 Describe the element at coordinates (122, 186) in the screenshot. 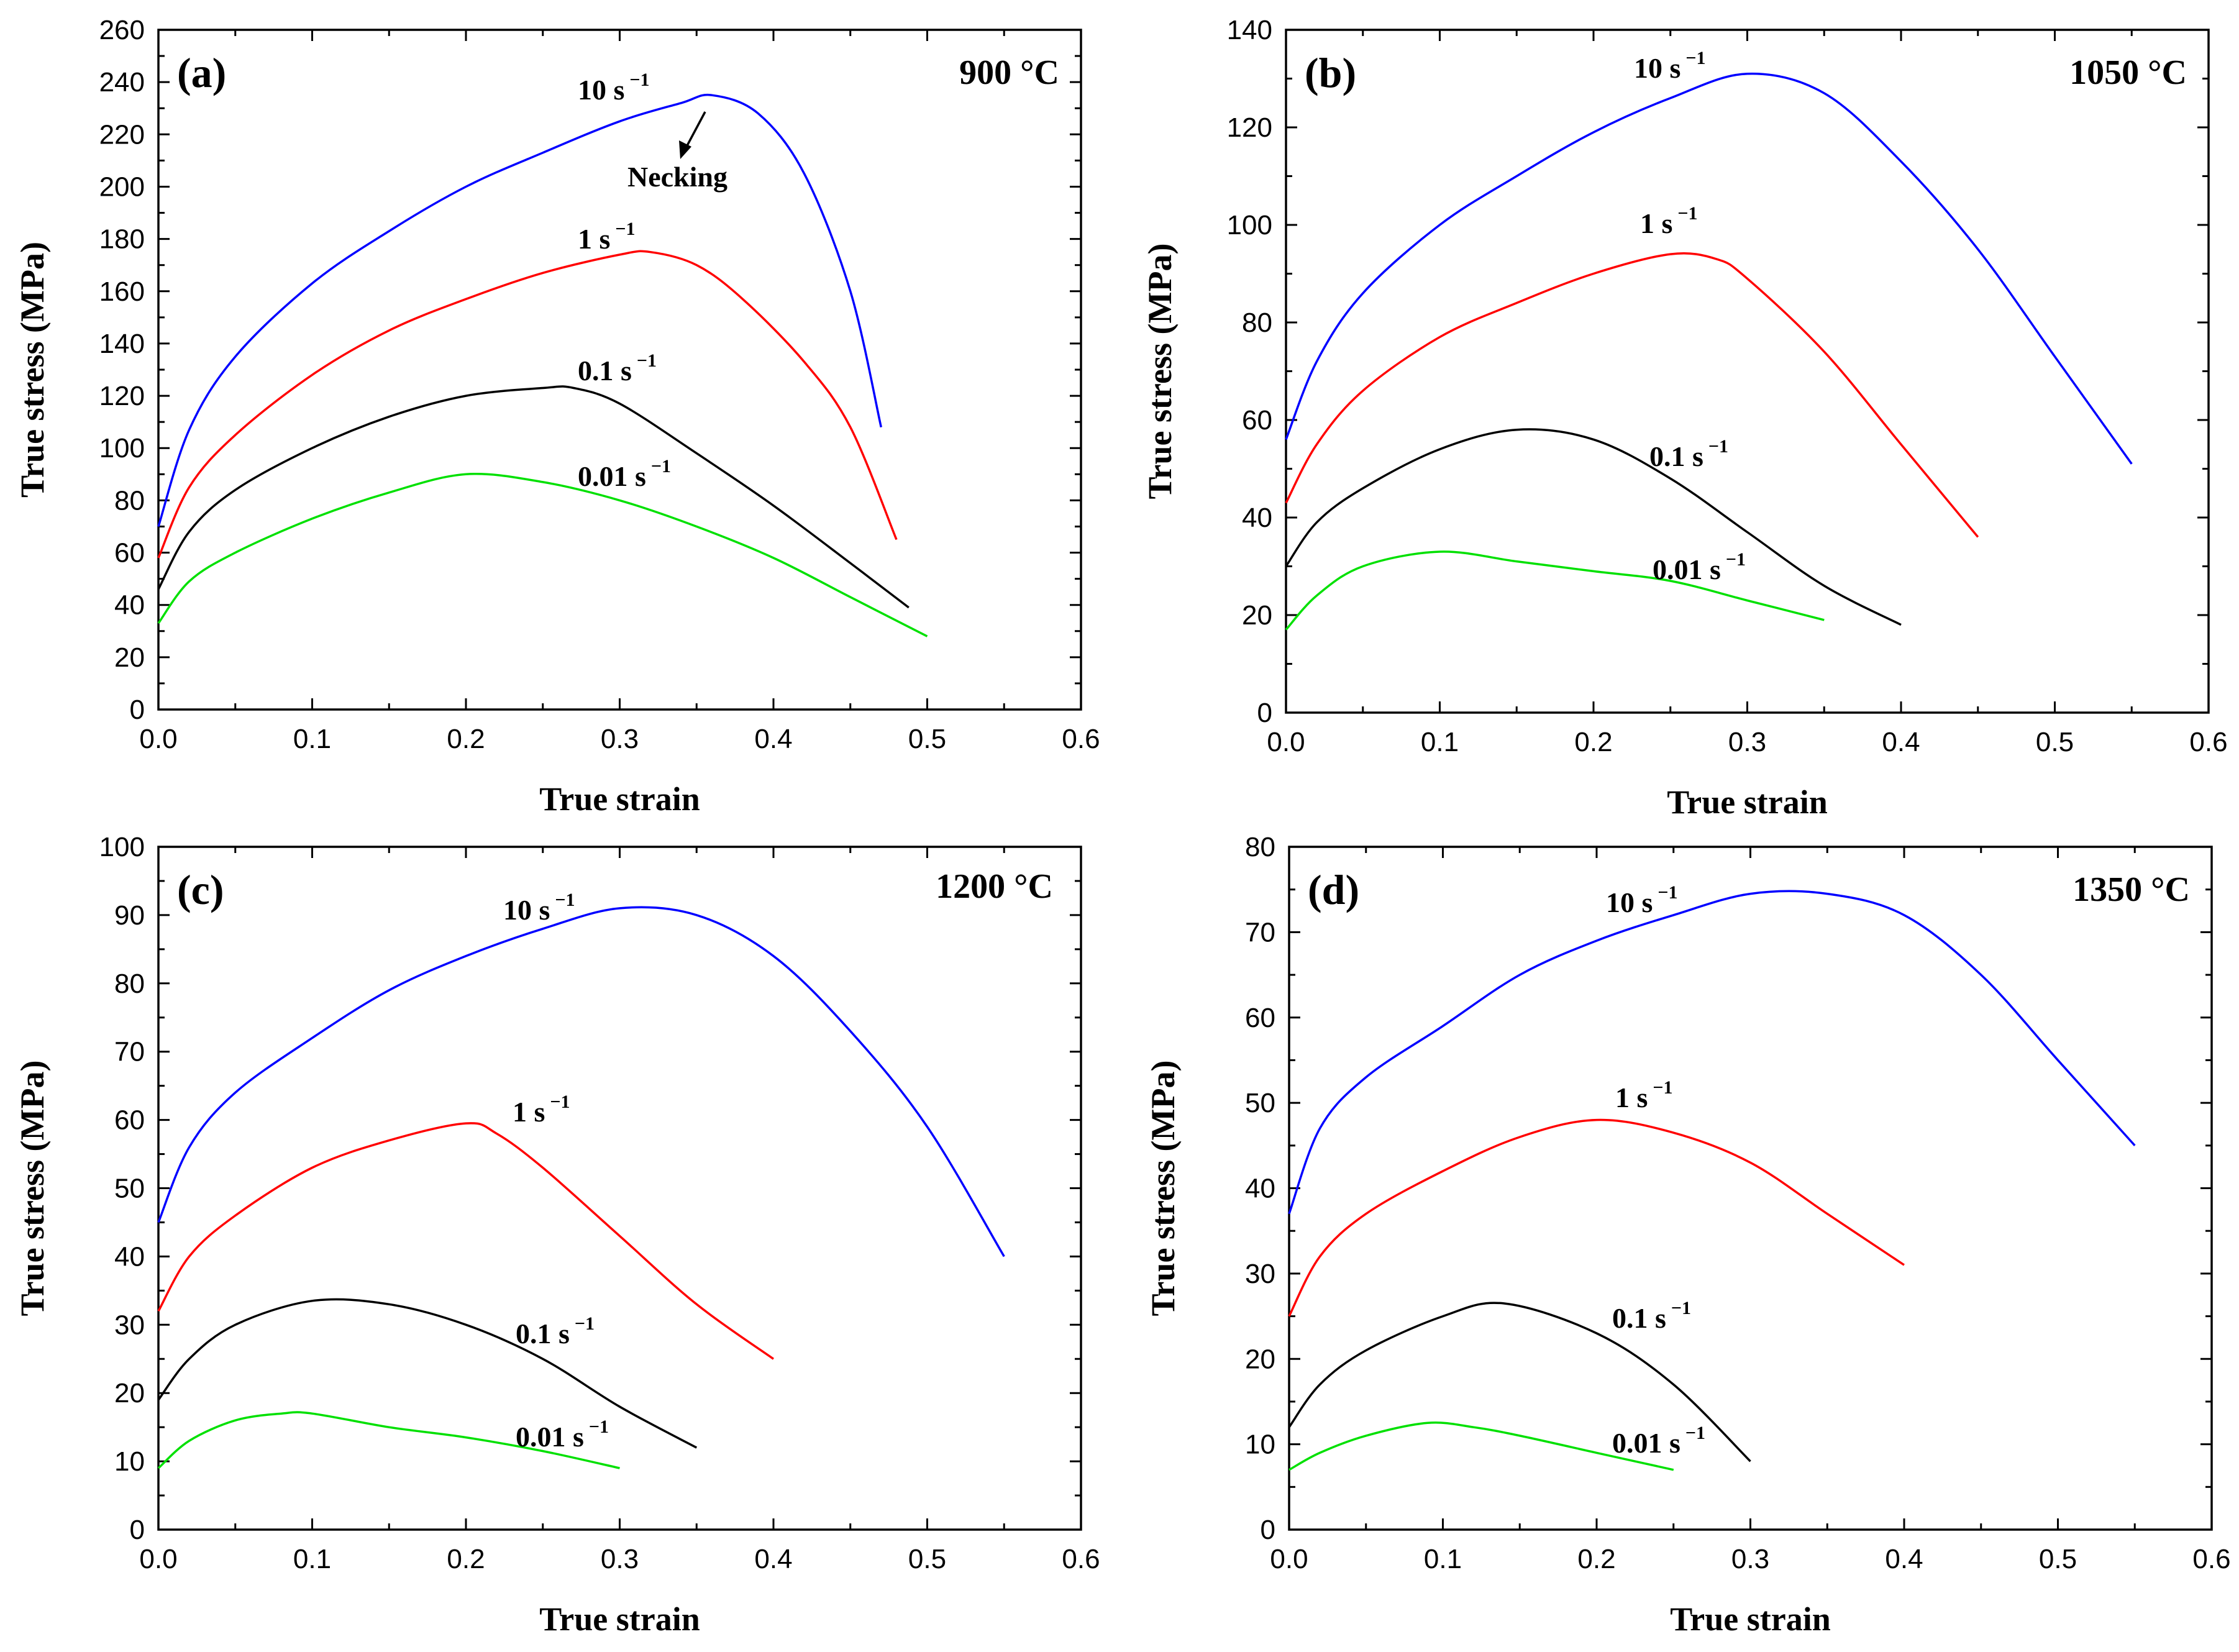

I see `y-tick-label: 200` at that location.